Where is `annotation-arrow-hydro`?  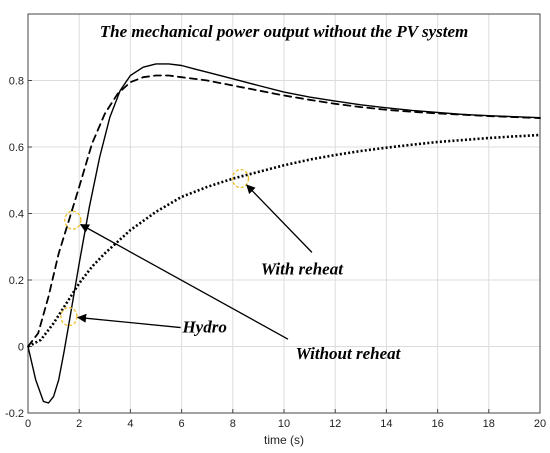 annotation-arrow-hydro is located at coordinates (129, 321).